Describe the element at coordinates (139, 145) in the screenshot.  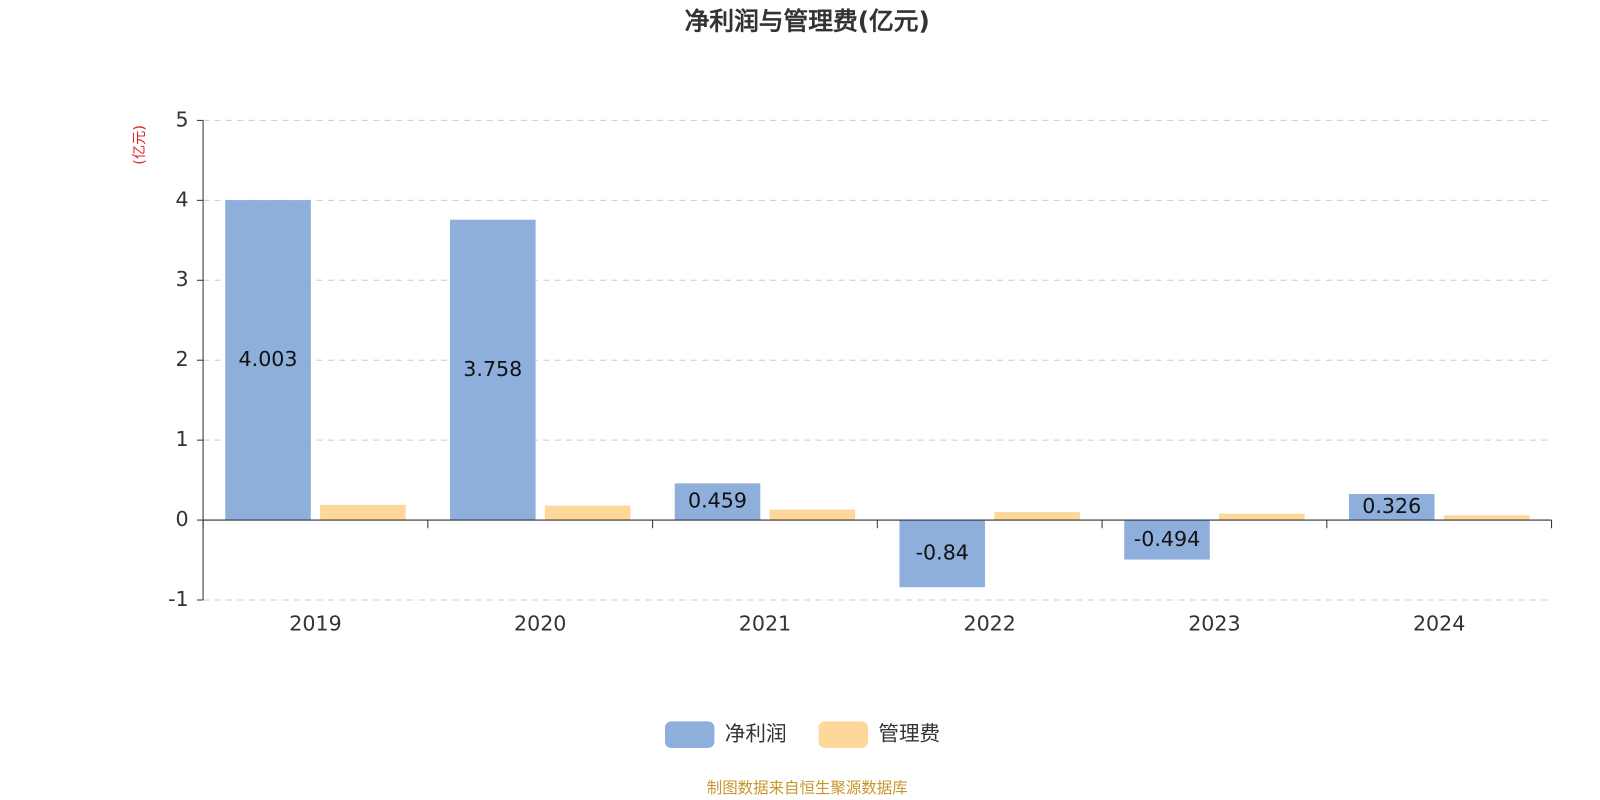
I see `y-axis-label: (亿元)` at that location.